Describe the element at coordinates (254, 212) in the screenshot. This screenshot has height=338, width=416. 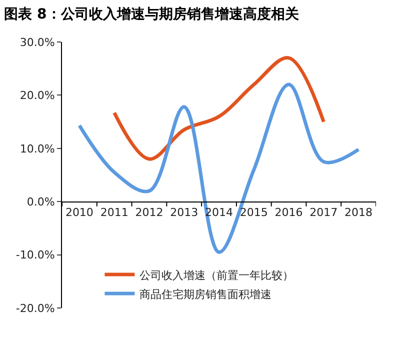
I see `x-tick-label: 2015` at that location.